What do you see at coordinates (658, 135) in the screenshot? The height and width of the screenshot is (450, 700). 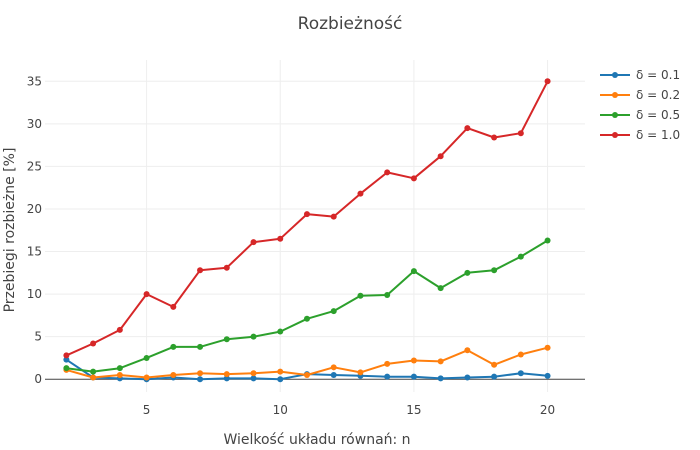 I see `legend-label-3: δ = 1.0` at bounding box center [658, 135].